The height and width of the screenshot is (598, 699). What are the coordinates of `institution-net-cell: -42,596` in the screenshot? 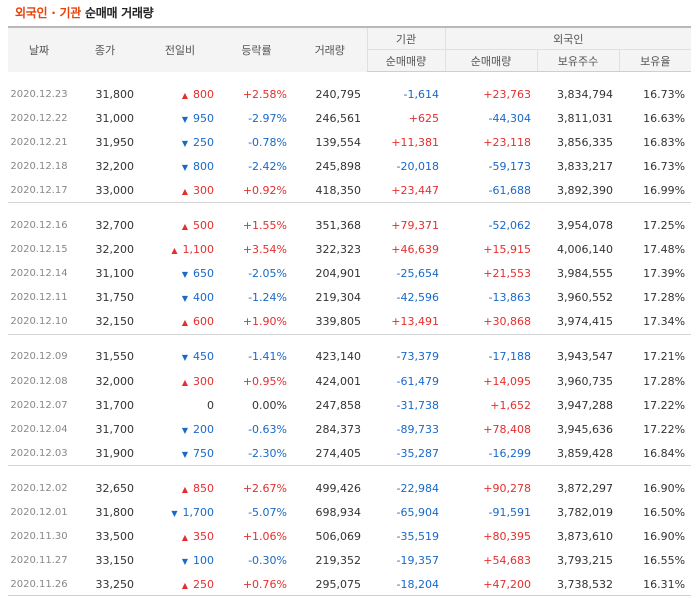 It's located at (417, 298).